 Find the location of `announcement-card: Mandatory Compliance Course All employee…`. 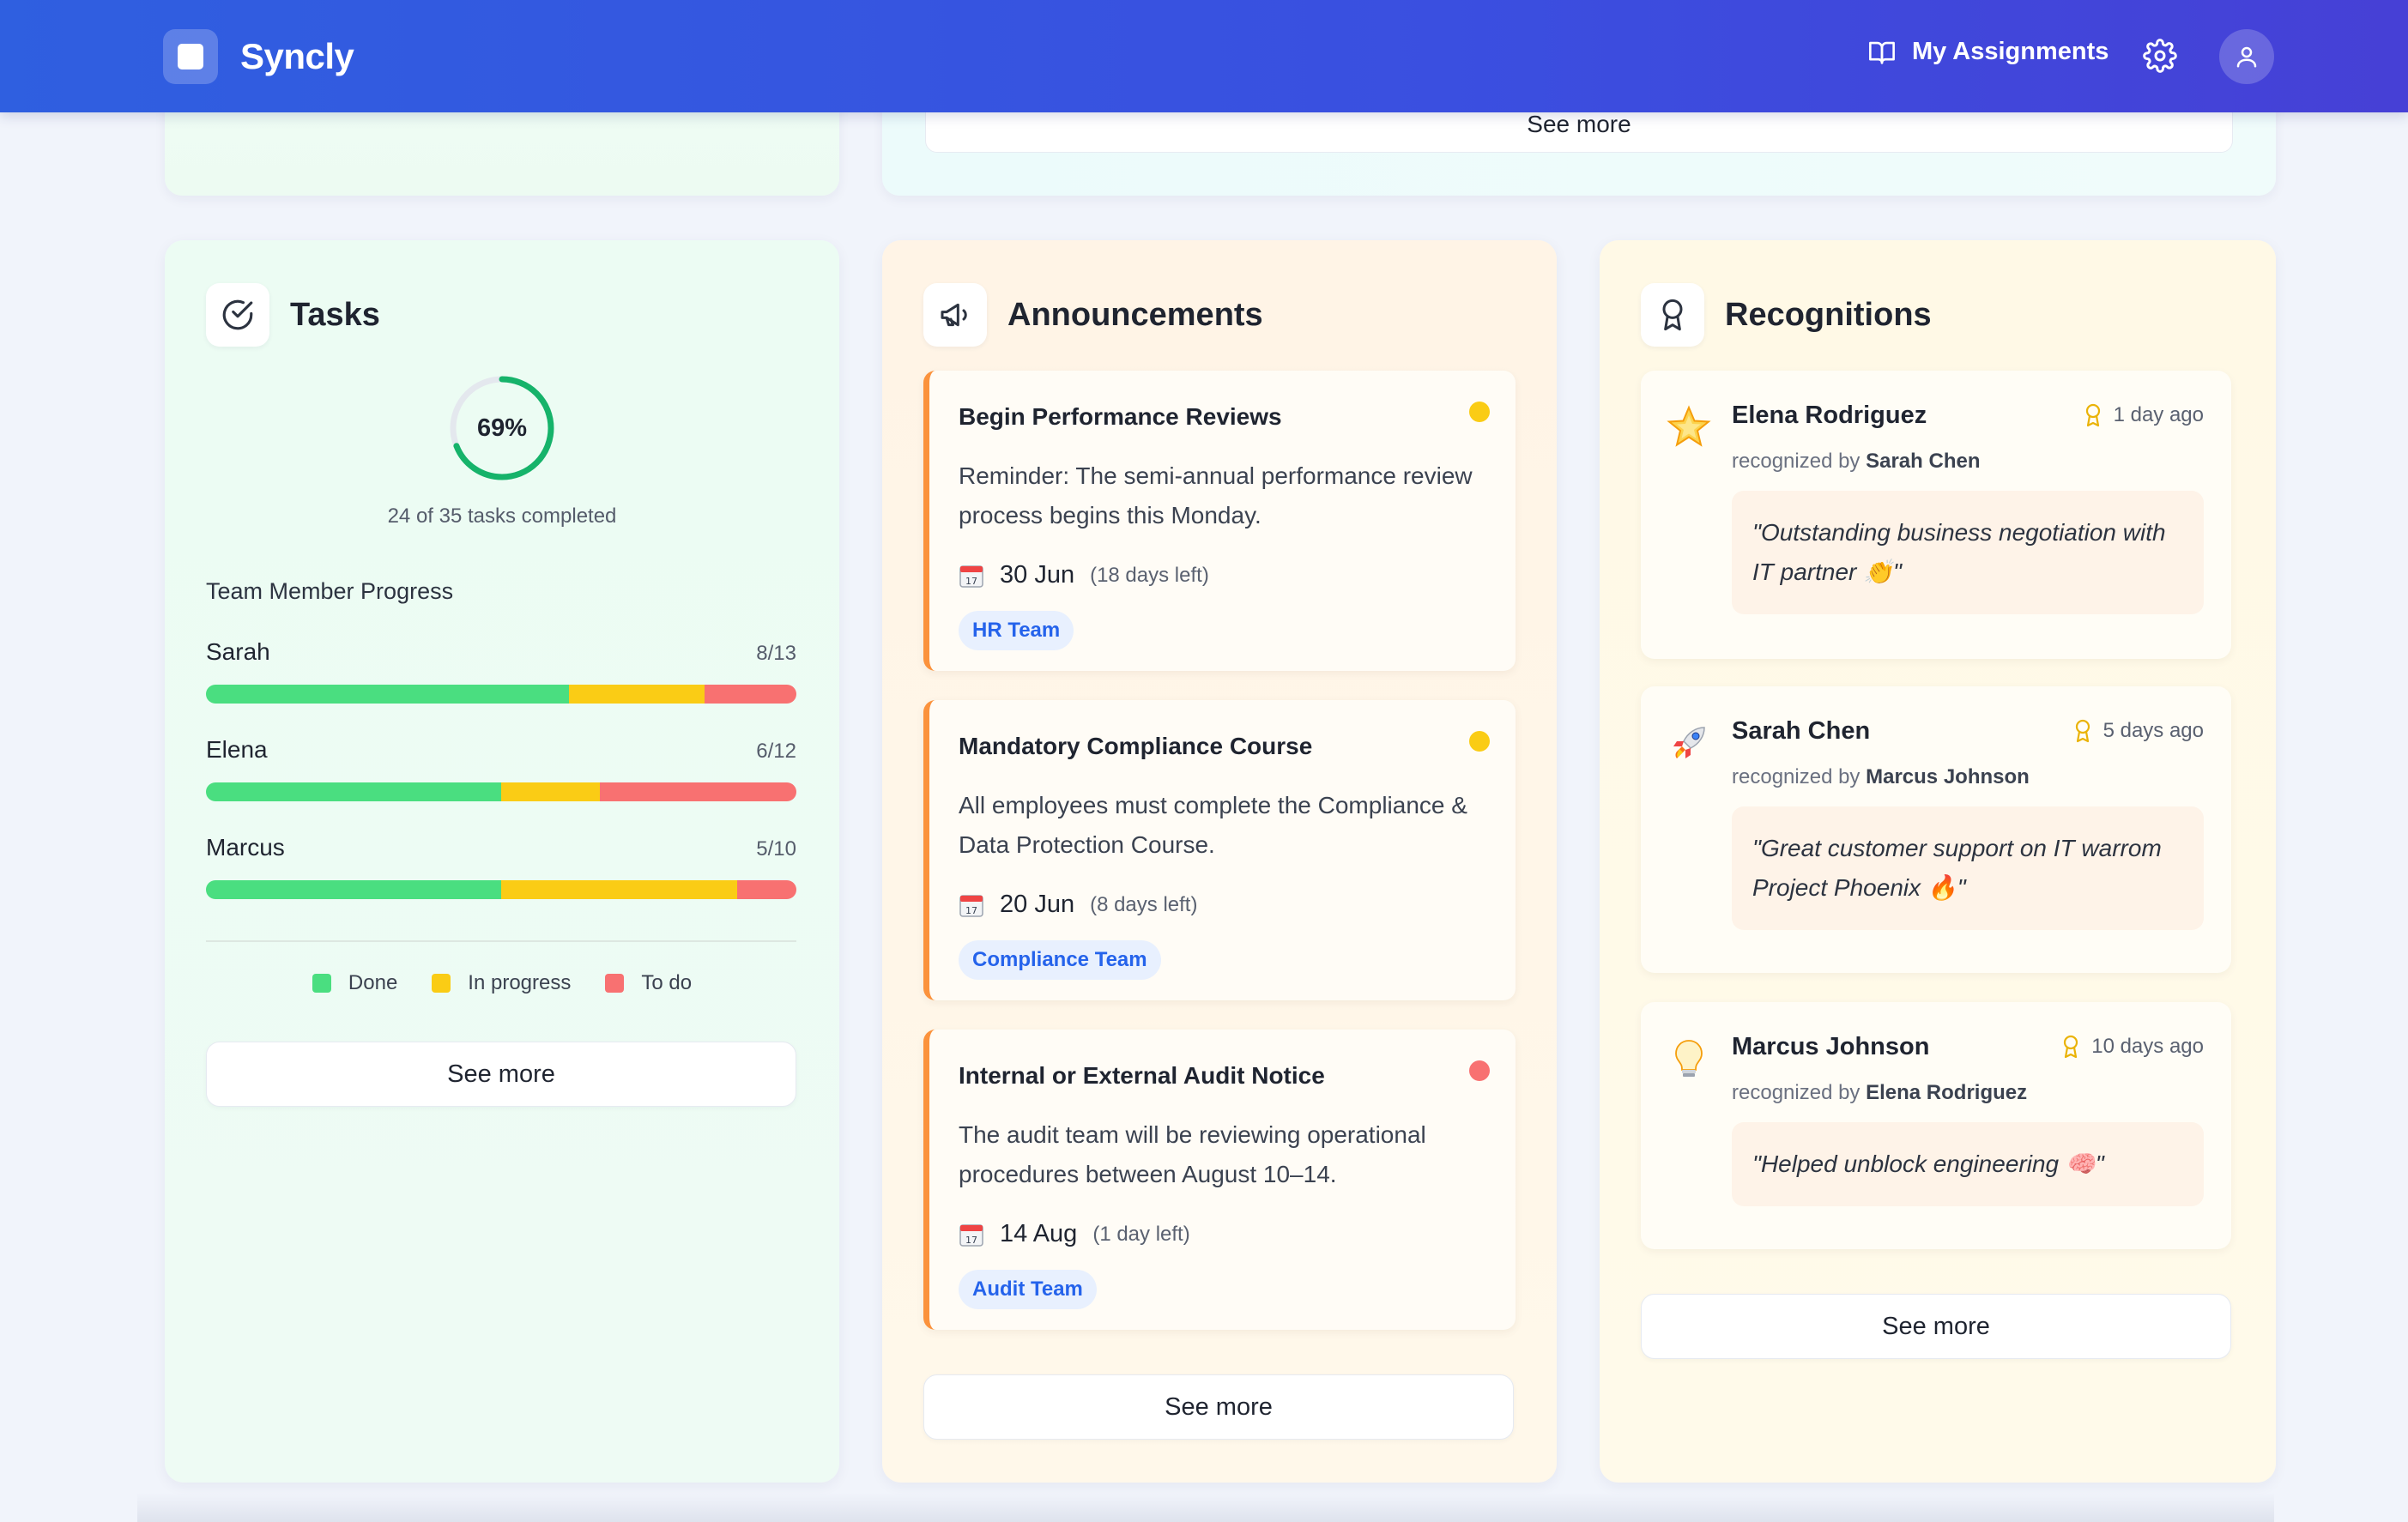

announcement-card: Mandatory Compliance Course All employee… is located at coordinates (1219, 850).